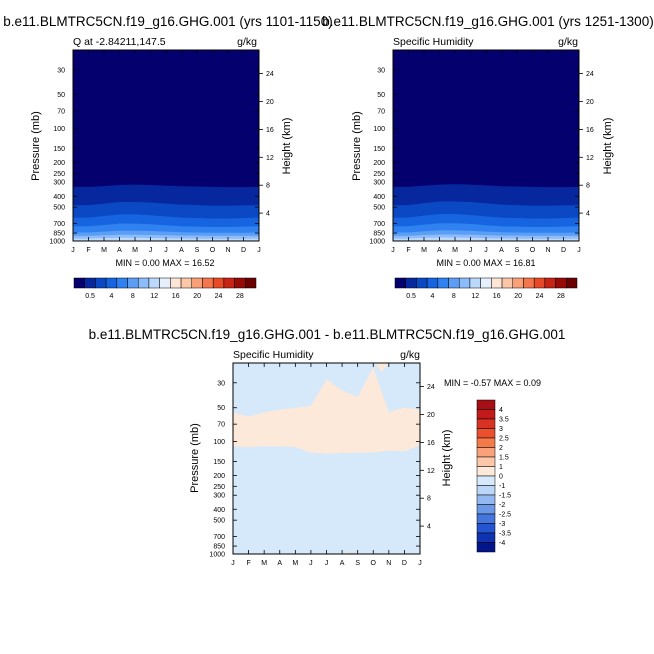 This screenshot has height=654, width=654. Describe the element at coordinates (357, 563) in the screenshot. I see `x-tick-label: S` at that location.